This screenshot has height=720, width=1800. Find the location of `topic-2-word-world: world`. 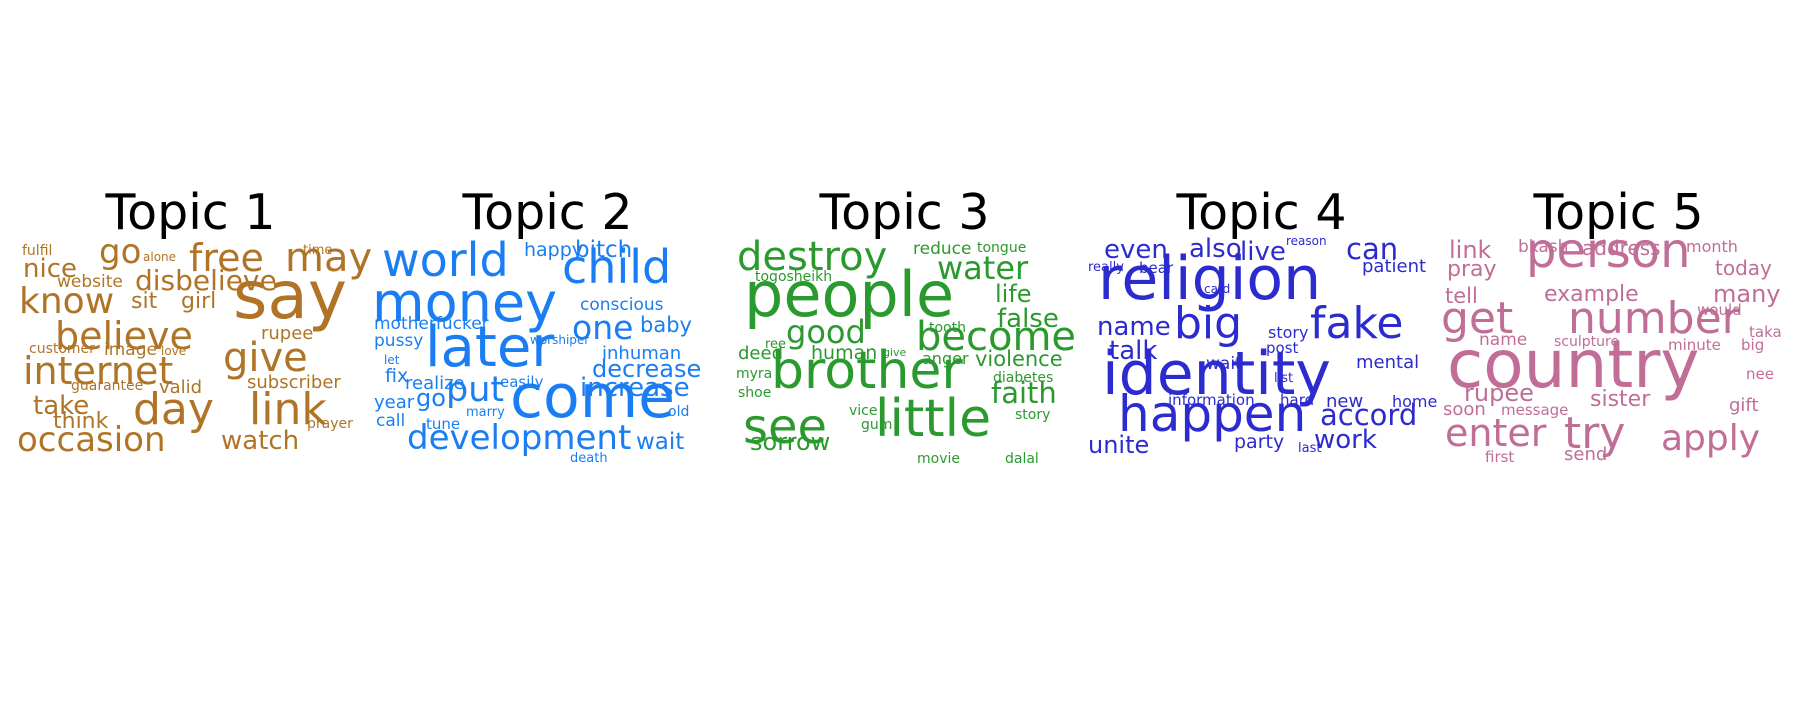

topic-2-word-world: world is located at coordinates (445, 260).